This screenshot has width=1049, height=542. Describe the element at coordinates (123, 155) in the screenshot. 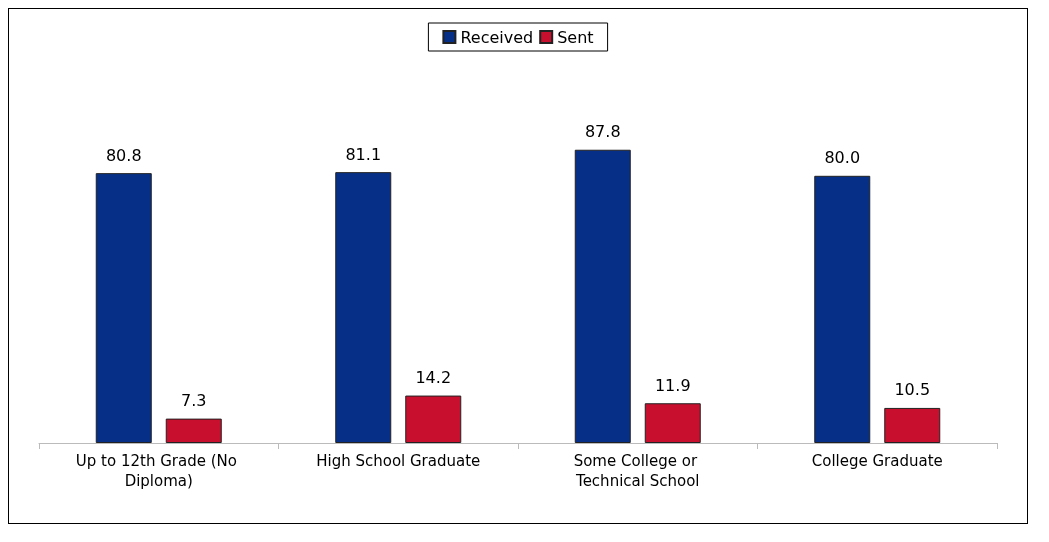

I see `data-label: 80.8` at that location.